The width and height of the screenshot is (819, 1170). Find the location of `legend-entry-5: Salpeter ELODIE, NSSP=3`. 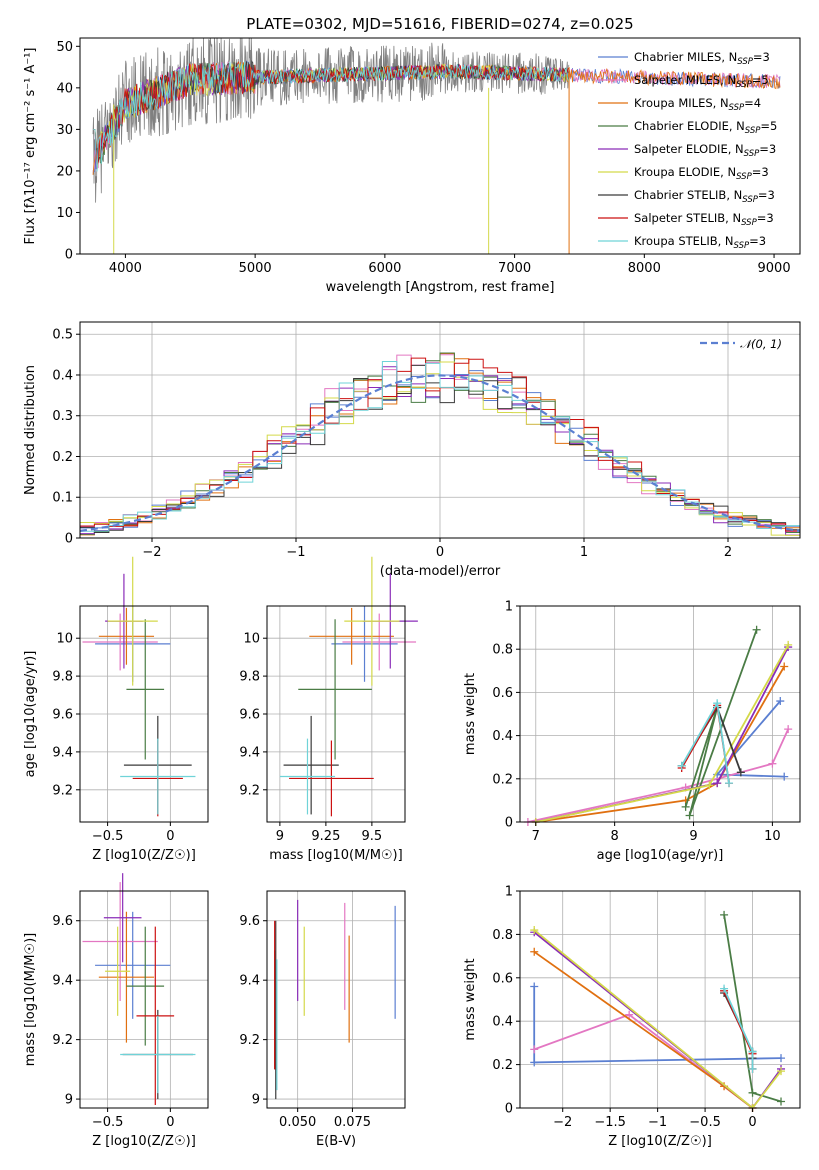

legend-entry-5: Salpeter ELODIE, NSSP=3 is located at coordinates (705, 150).